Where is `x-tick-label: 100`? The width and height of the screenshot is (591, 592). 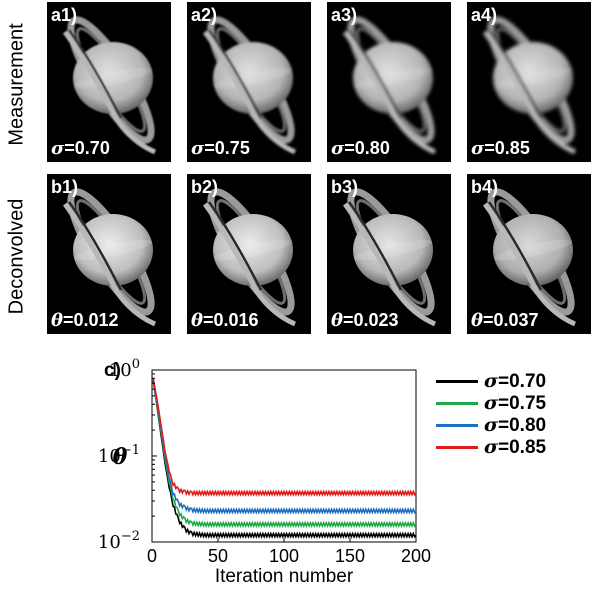
x-tick-label: 100 is located at coordinates (284, 556).